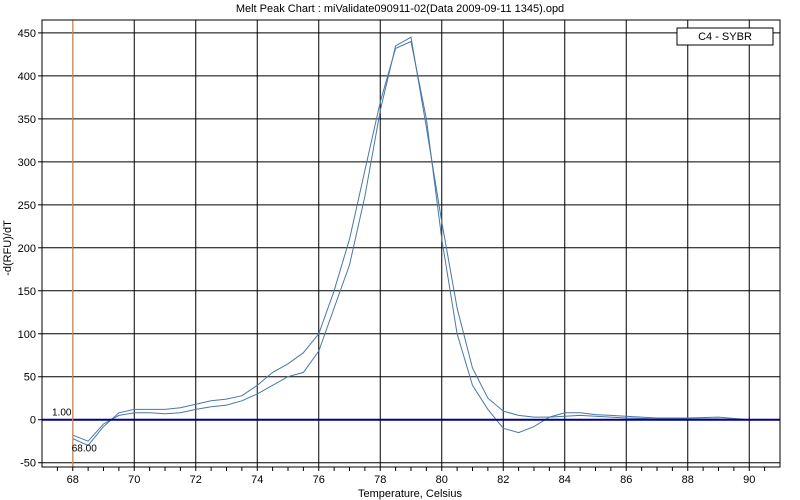 The image size is (800, 500). I want to click on x-tick-label: 90, so click(749, 480).